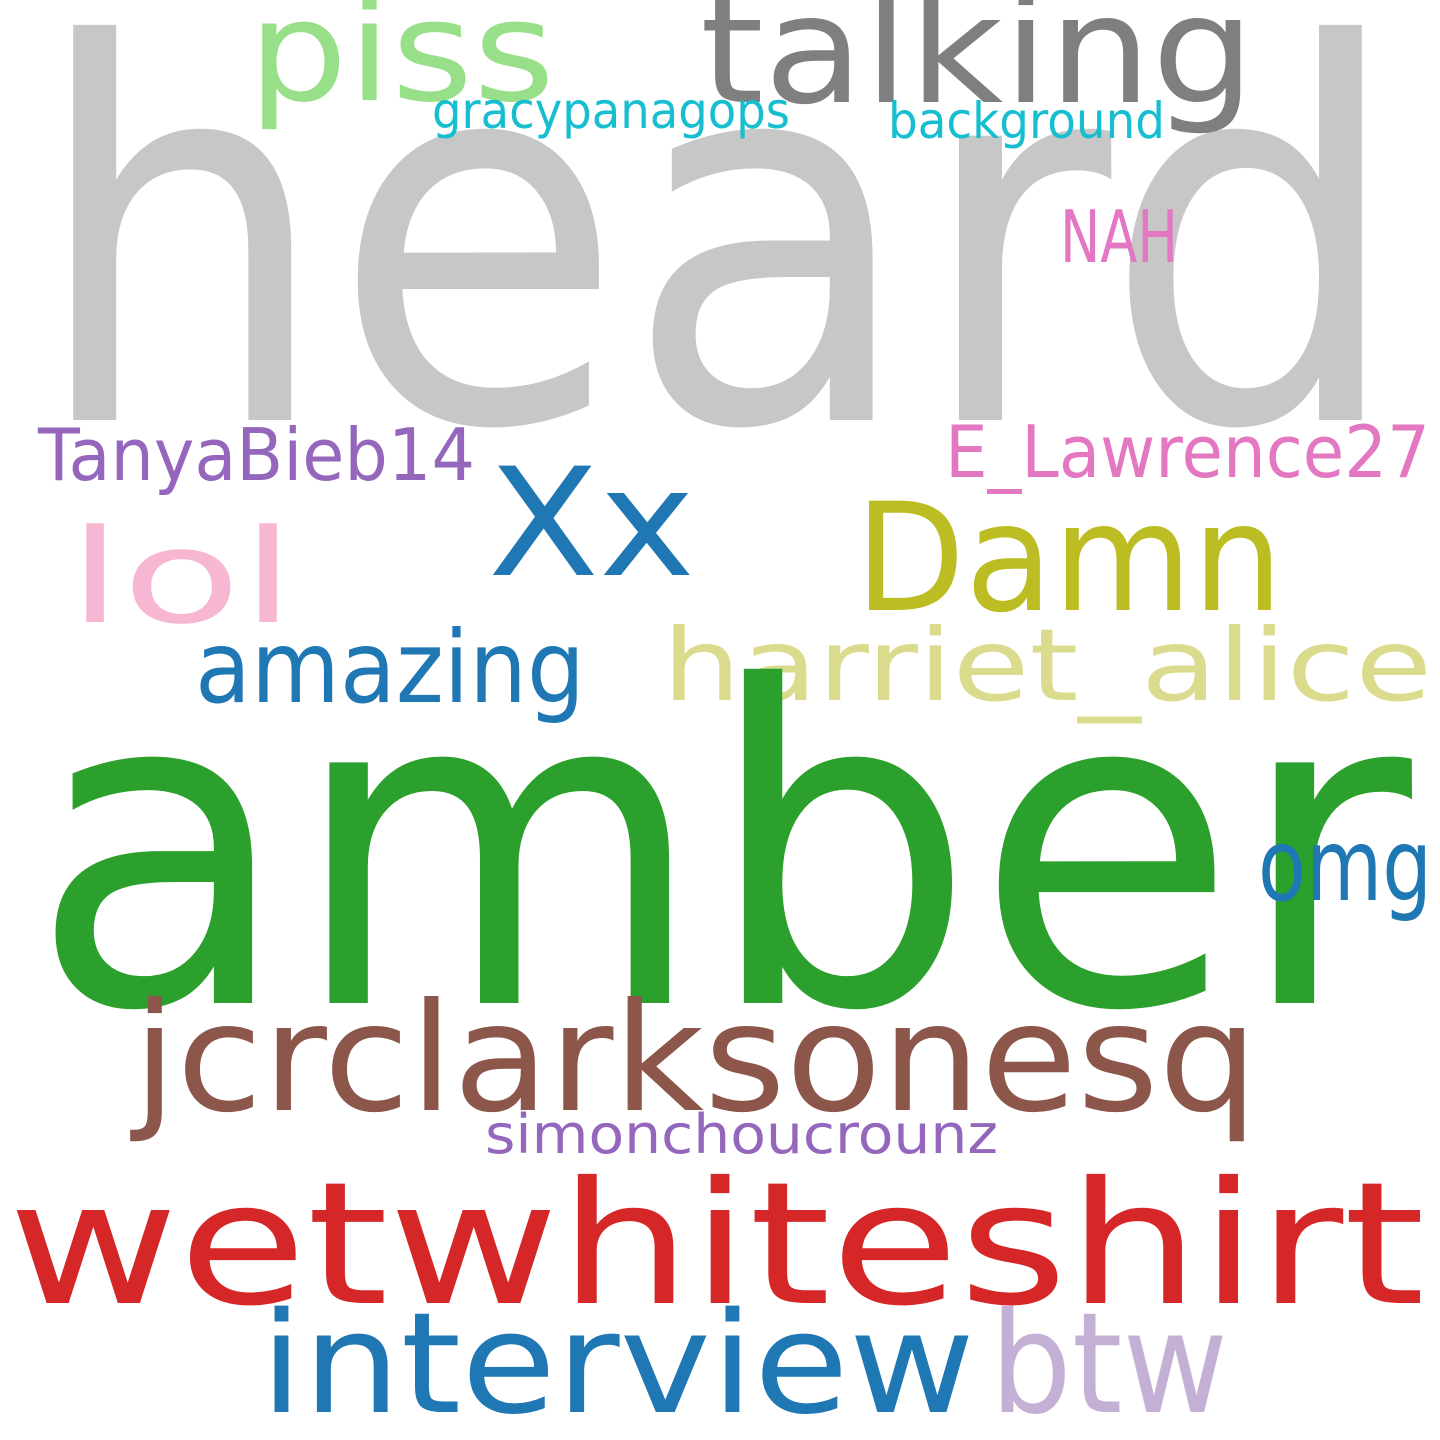 The height and width of the screenshot is (1440, 1440). Describe the element at coordinates (611, 111) in the screenshot. I see `word-gracypanagops: gracypanagops` at that location.